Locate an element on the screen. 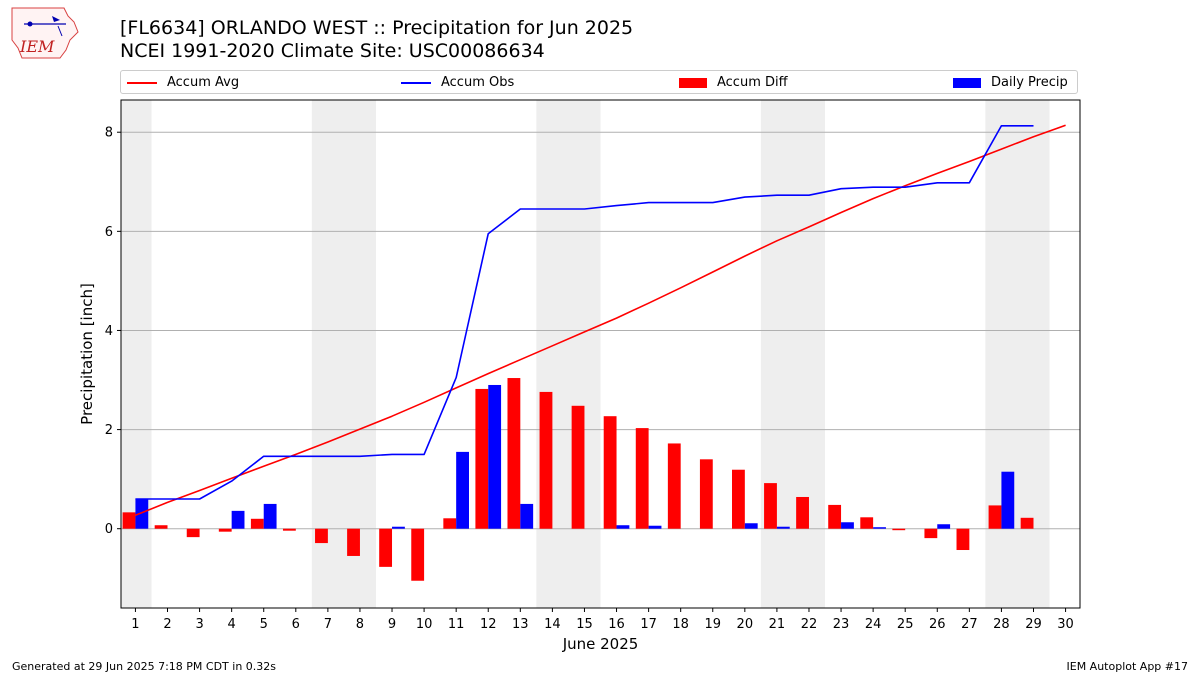 Image resolution: width=1200 pixels, height=675 pixels. legend-item-daily-precip: Daily Precip is located at coordinates (1010, 83).